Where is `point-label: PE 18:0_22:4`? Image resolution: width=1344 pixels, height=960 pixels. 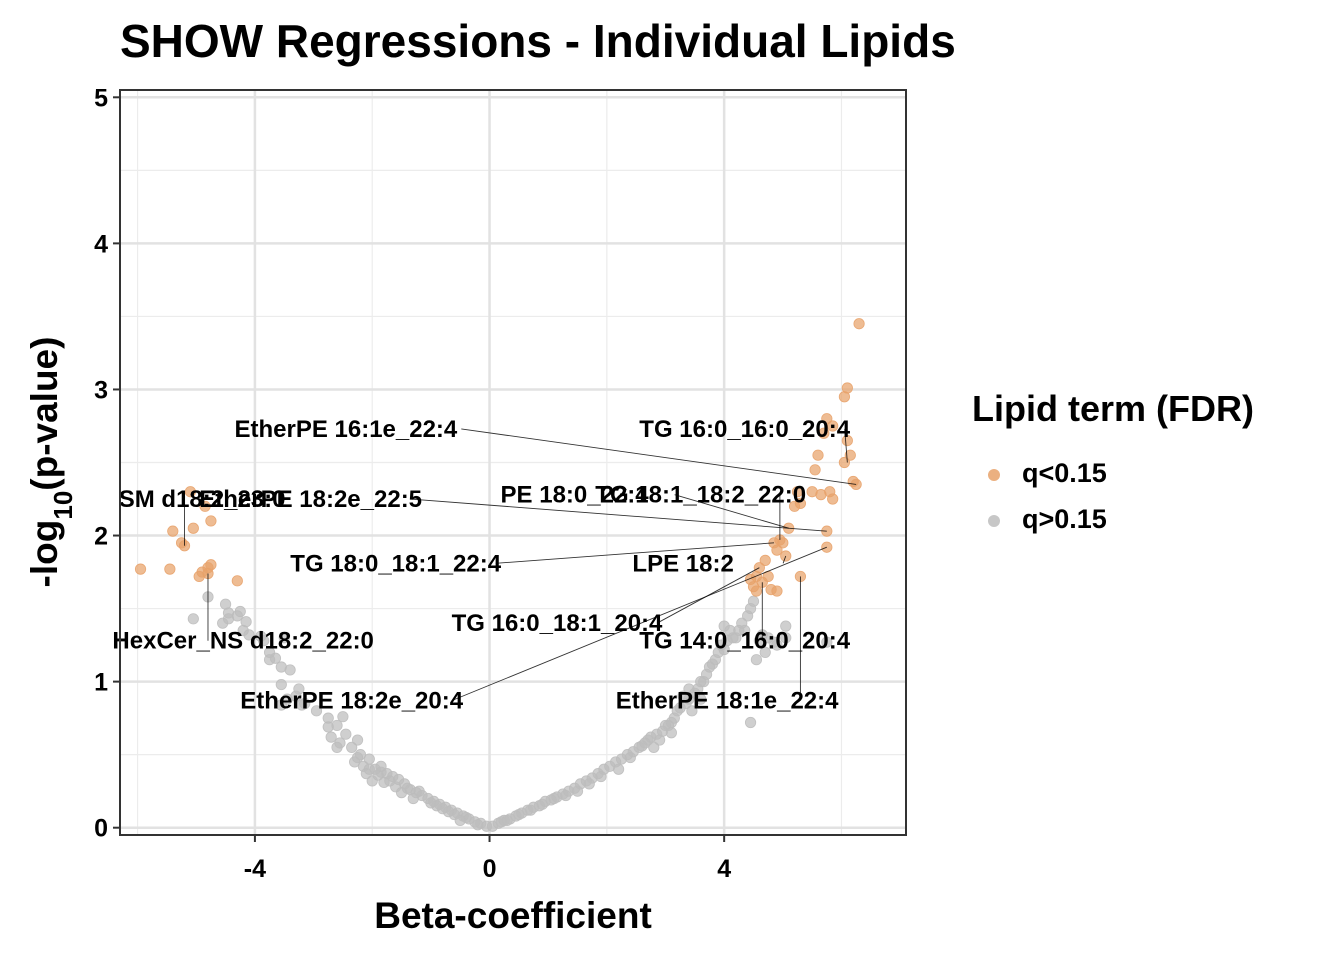 point-label: PE 18:0_22:4 is located at coordinates (575, 495).